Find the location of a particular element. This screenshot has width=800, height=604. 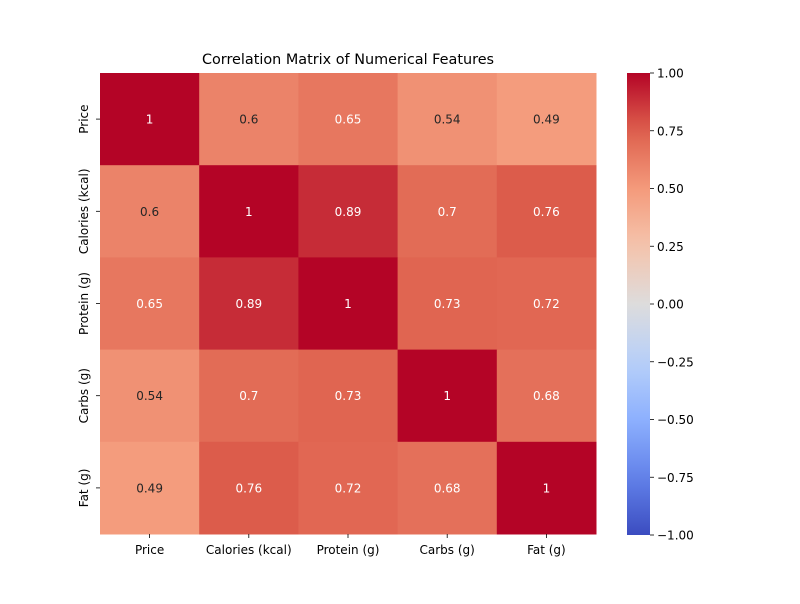

colorbar is located at coordinates (638, 304).